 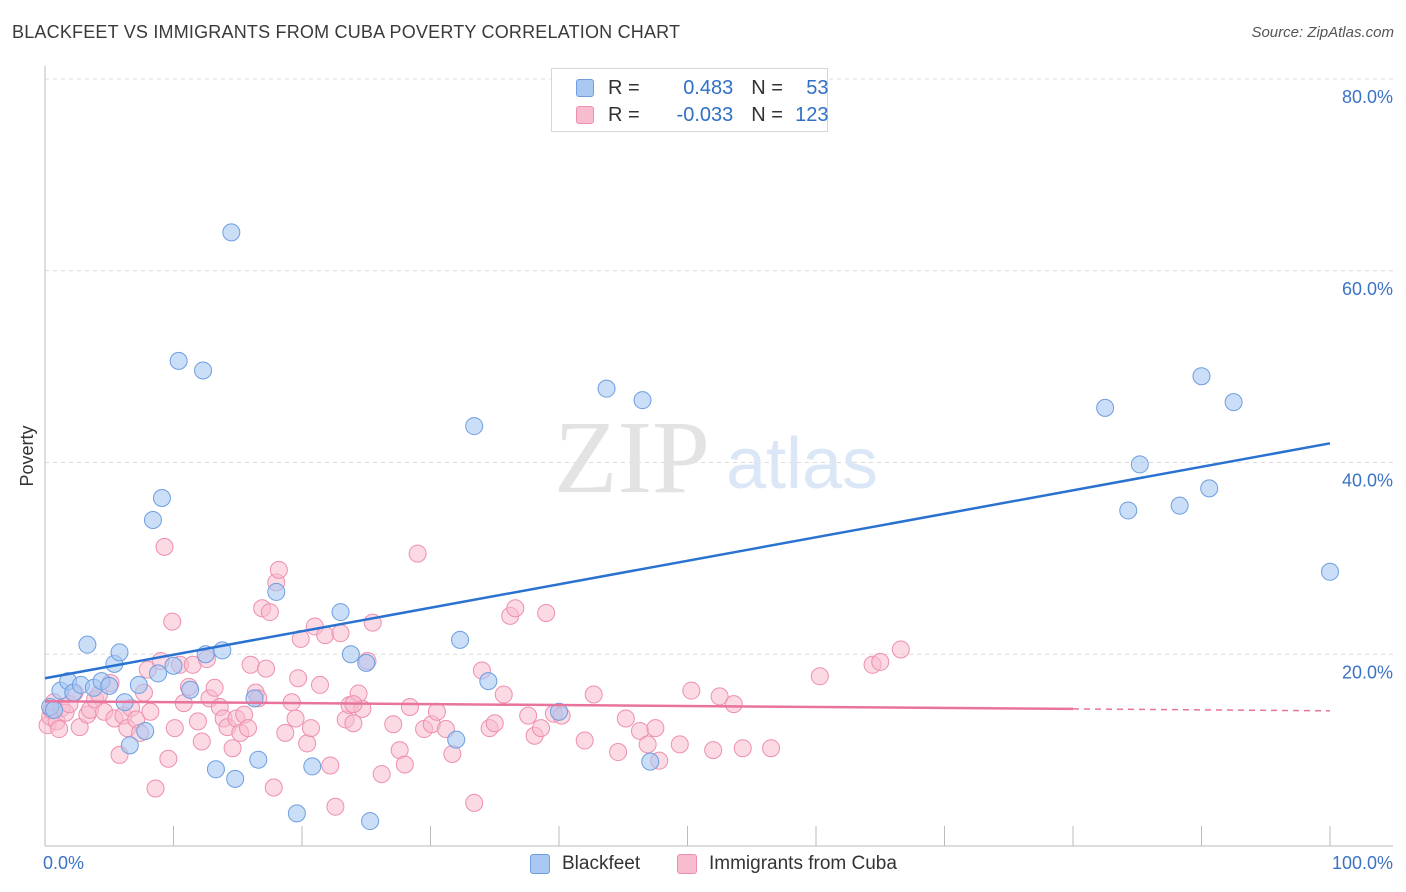 I want to click on legend-swatch-blackfeet, so click(x=585, y=88).